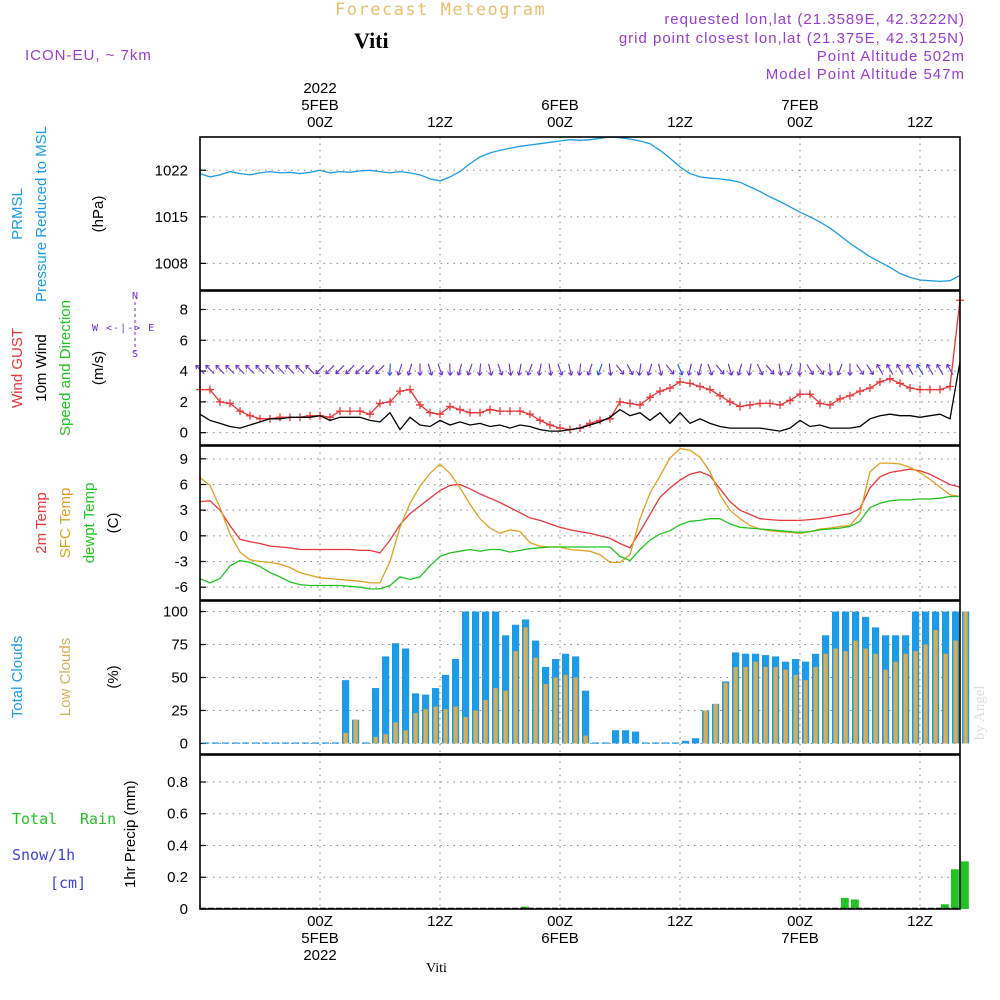 The width and height of the screenshot is (1000, 1000). What do you see at coordinates (181, 562) in the screenshot?
I see `temperature-ytick-label-1: -3` at bounding box center [181, 562].